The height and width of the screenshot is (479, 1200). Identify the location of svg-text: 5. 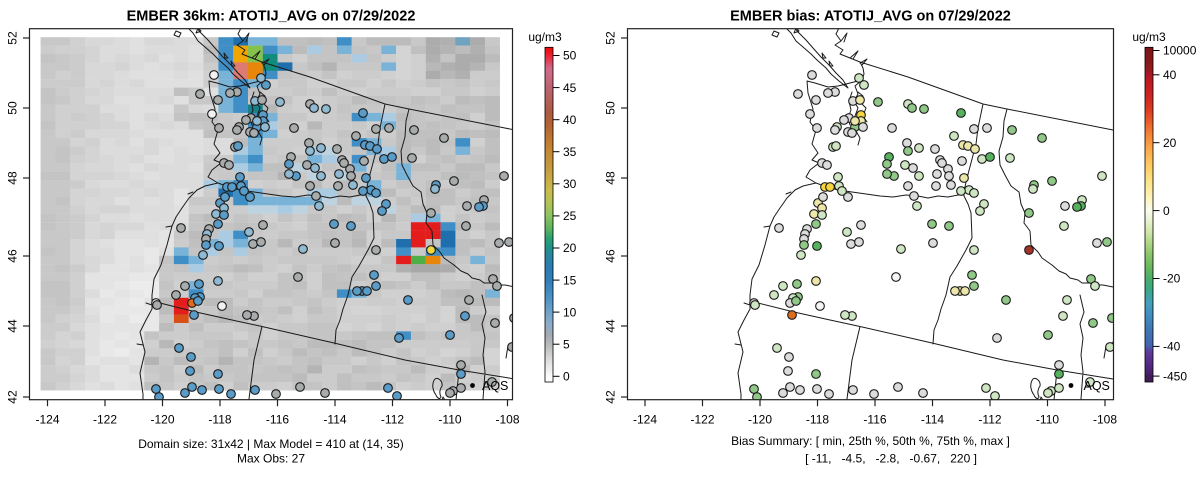
(566, 344).